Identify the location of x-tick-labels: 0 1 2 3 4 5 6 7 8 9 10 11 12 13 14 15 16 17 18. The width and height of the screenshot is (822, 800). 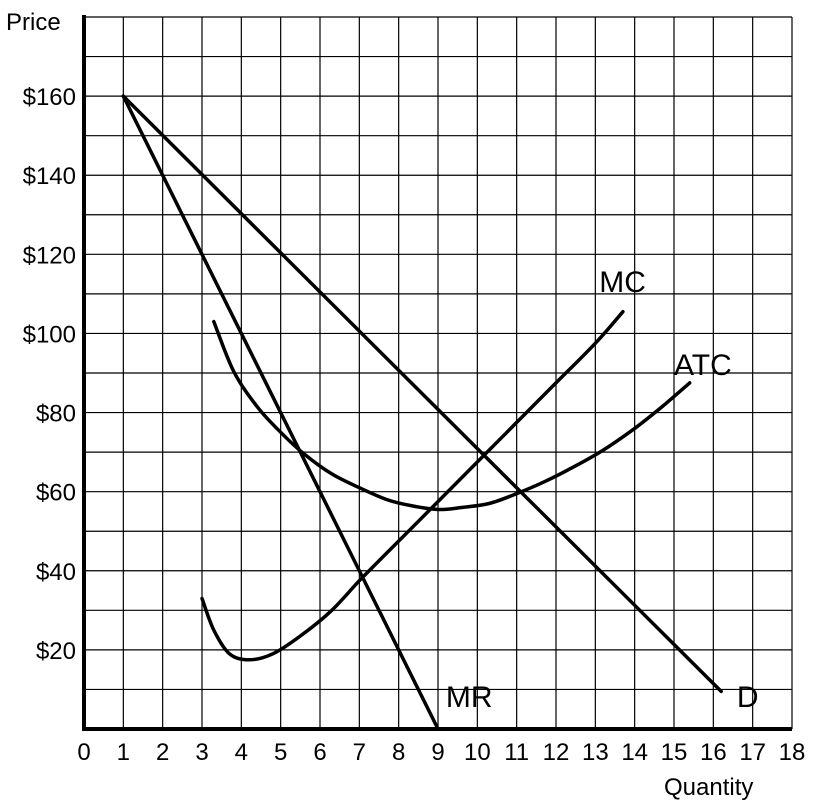
(441, 752).